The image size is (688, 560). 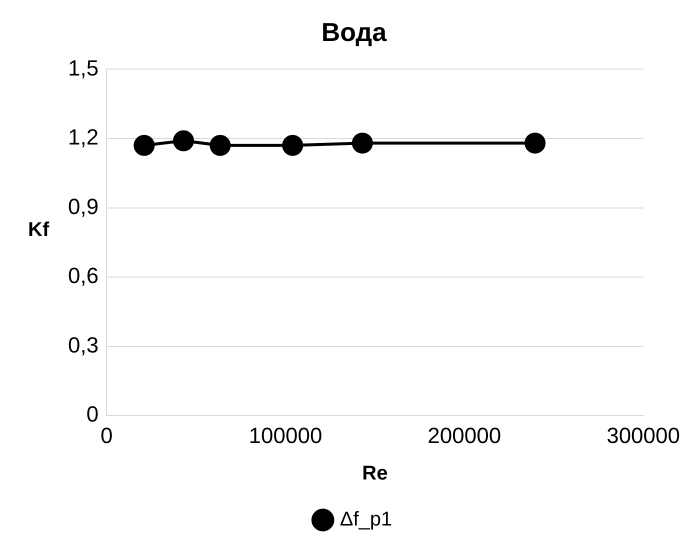 I want to click on y-tick-label: 0, so click(x=92, y=414).